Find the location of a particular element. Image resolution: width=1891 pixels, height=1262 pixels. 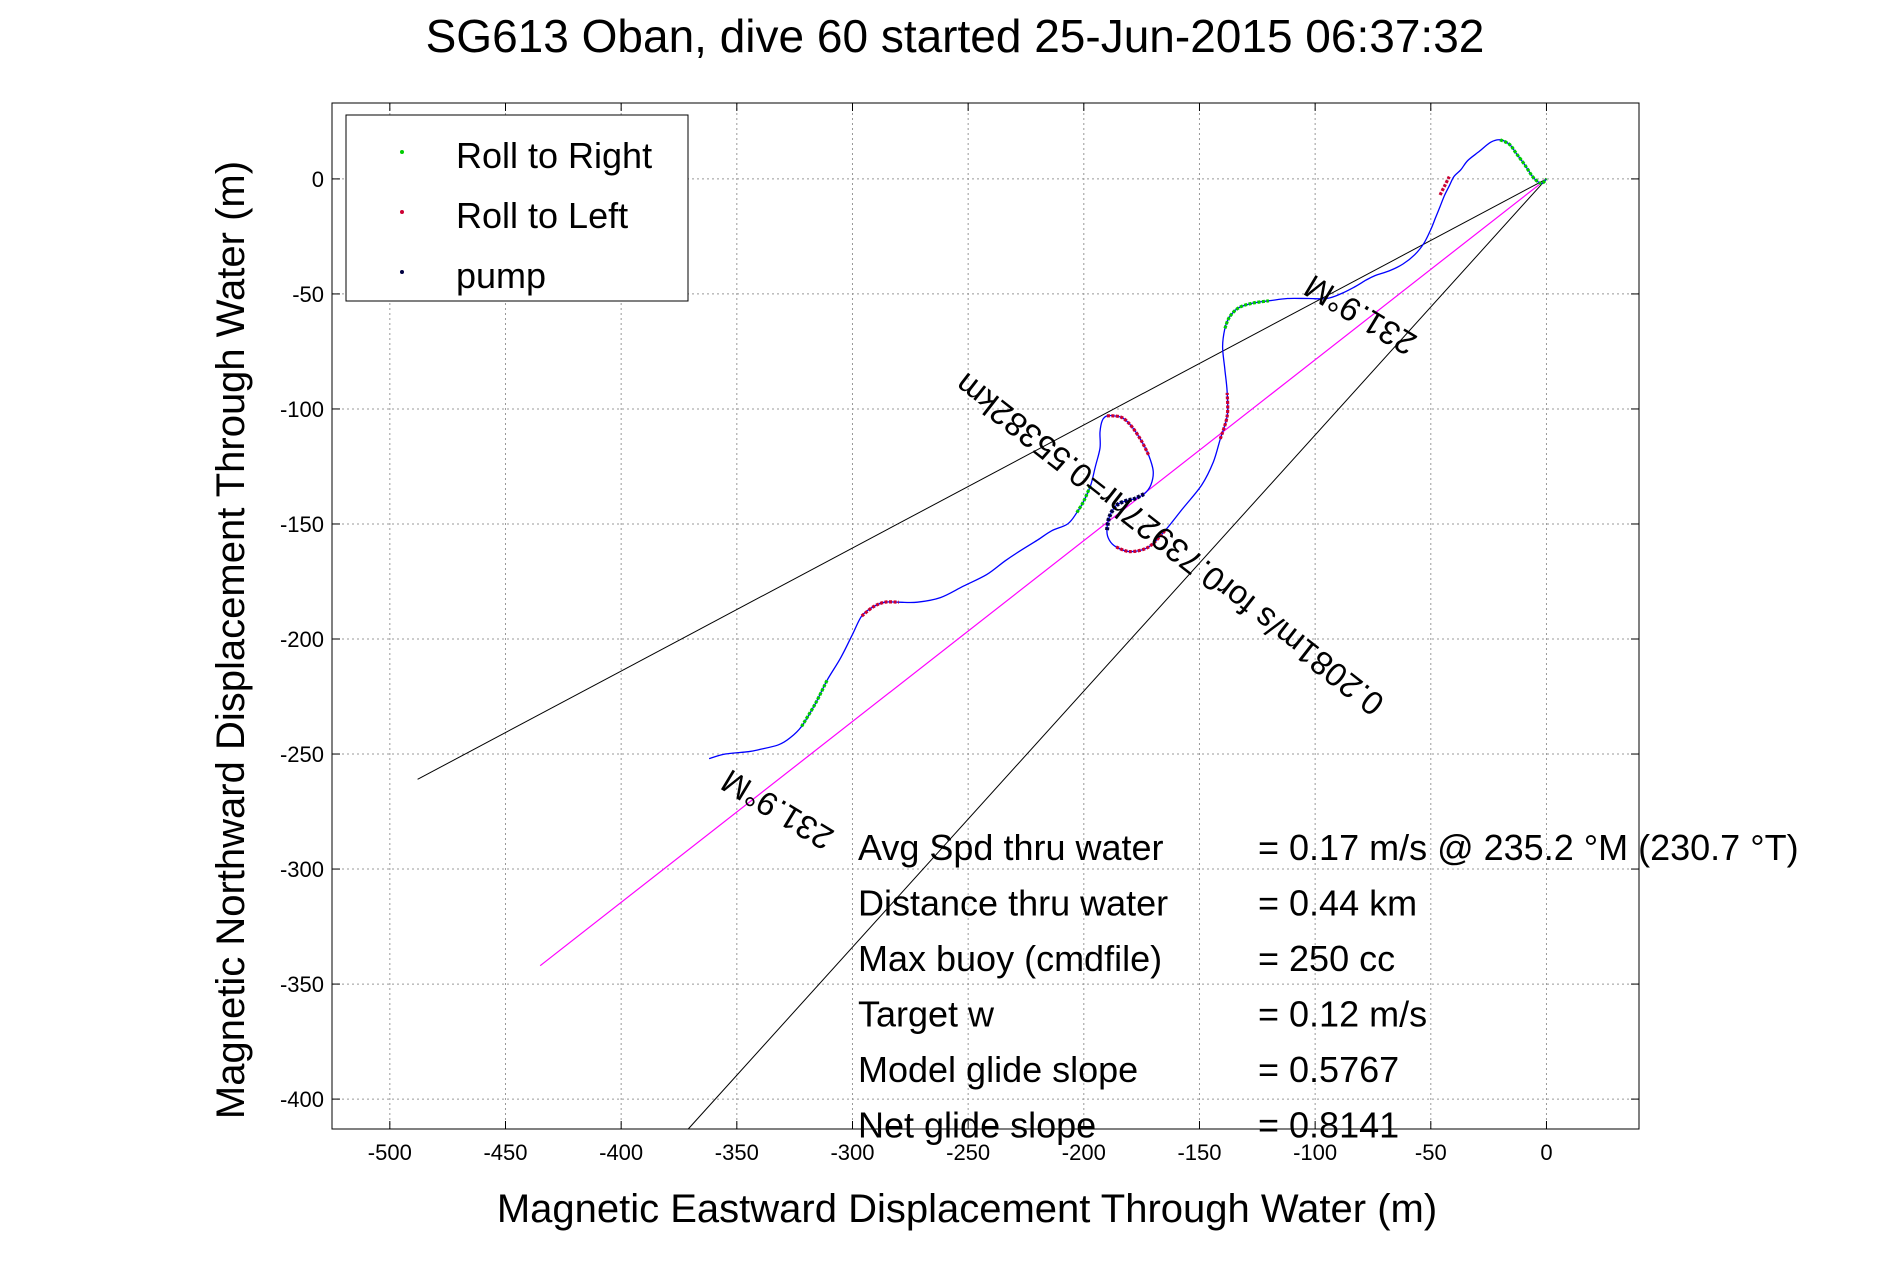

x-tick-label: -450 is located at coordinates (505, 1152).